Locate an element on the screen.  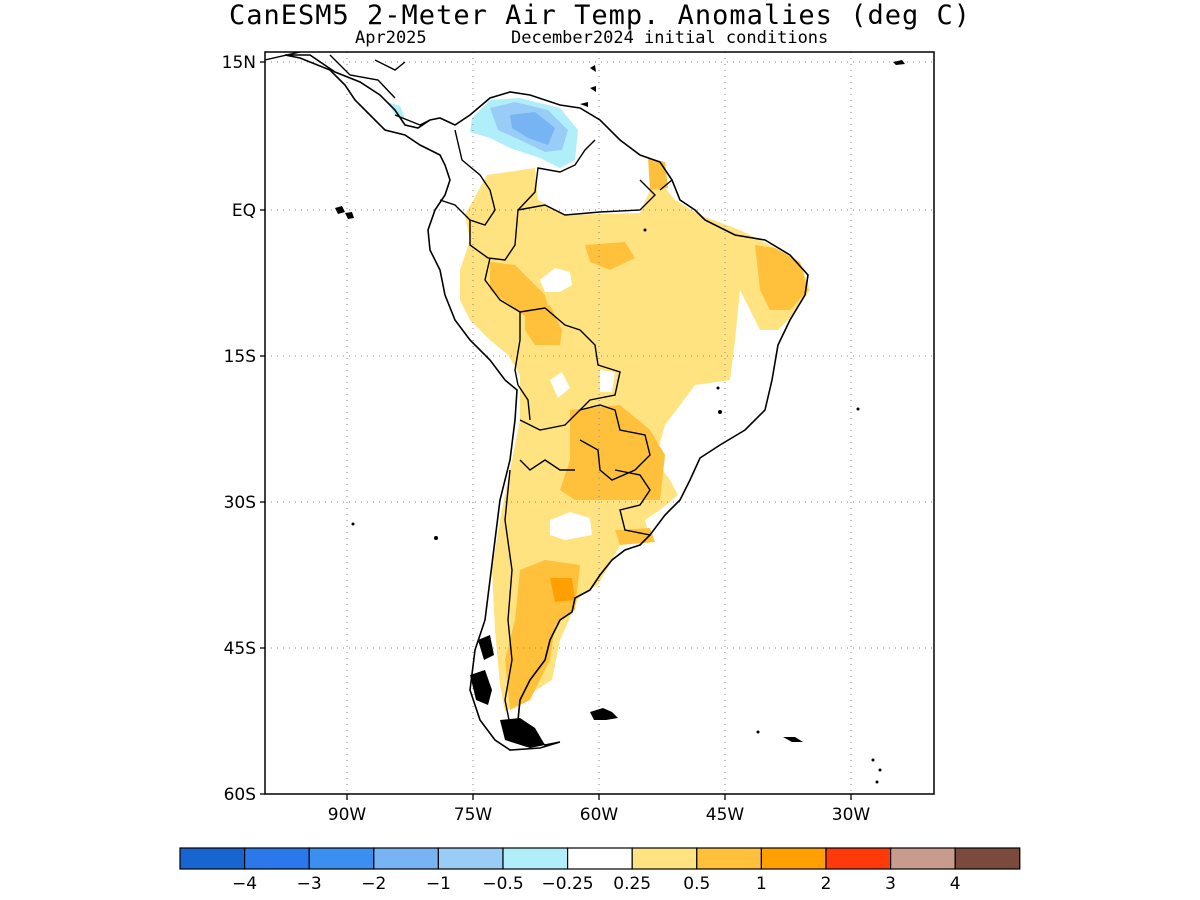
colorbar-label: −4 is located at coordinates (244, 884).